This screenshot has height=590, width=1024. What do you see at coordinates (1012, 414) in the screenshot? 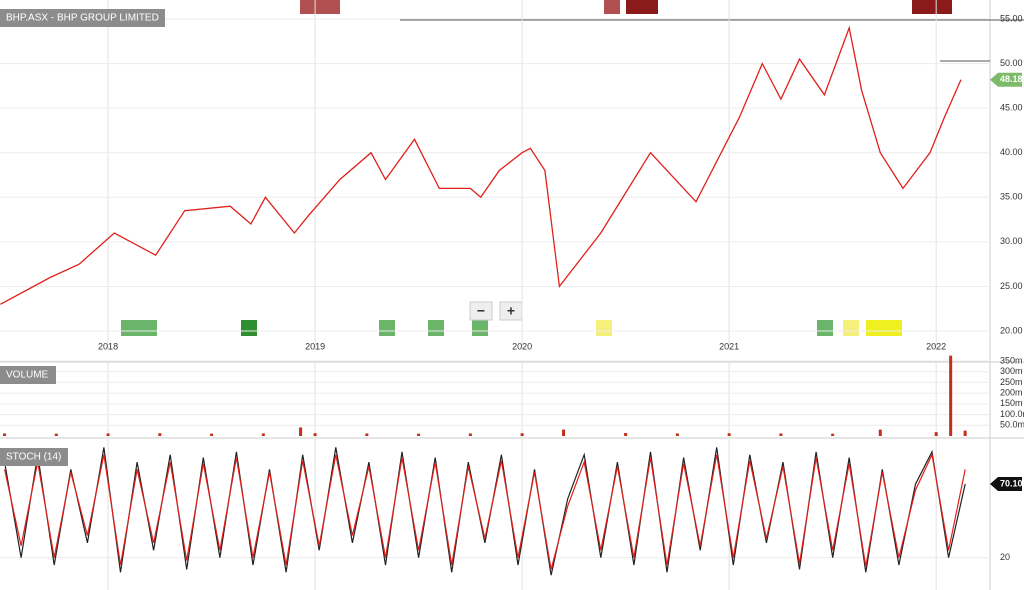
I see `y-tick-label: 100.0m` at bounding box center [1012, 414].